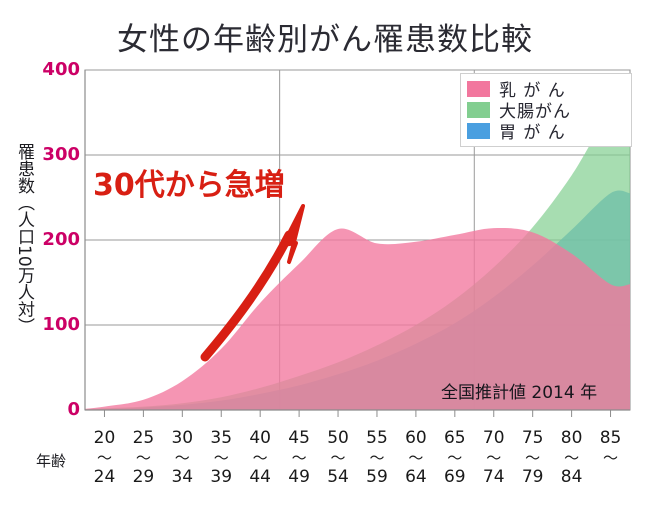 The width and height of the screenshot is (650, 507). I want to click on y-tick-400: 400, so click(61, 69).